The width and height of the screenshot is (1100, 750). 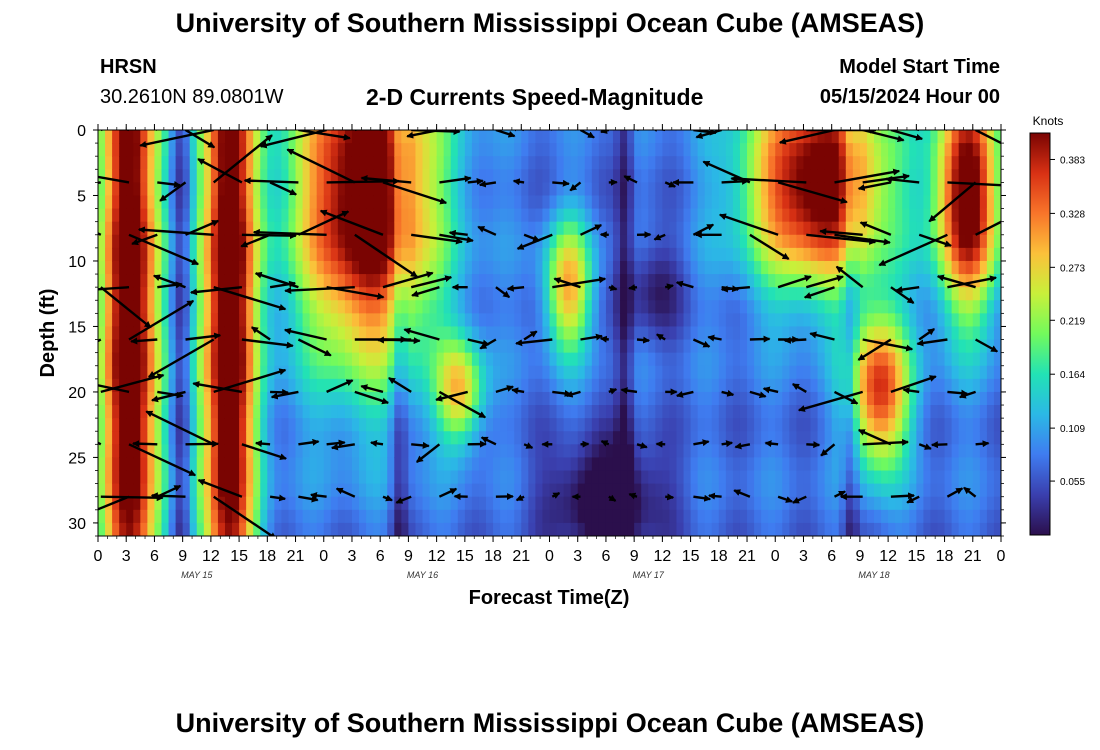 What do you see at coordinates (296, 556) in the screenshot?
I see `x-tick-label: 21` at bounding box center [296, 556].